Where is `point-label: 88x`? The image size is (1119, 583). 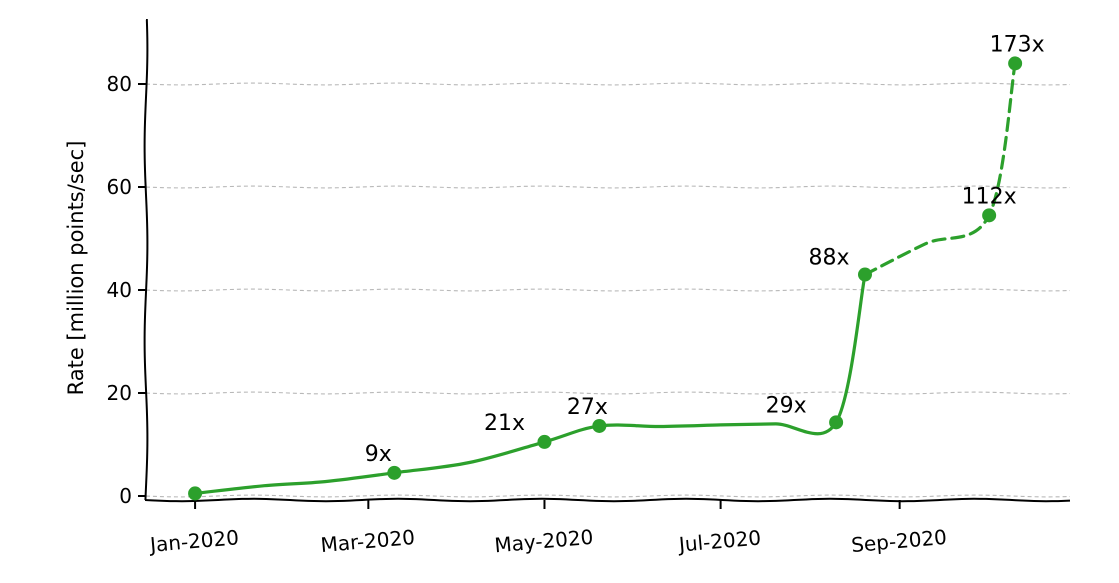 point-label: 88x is located at coordinates (828, 258).